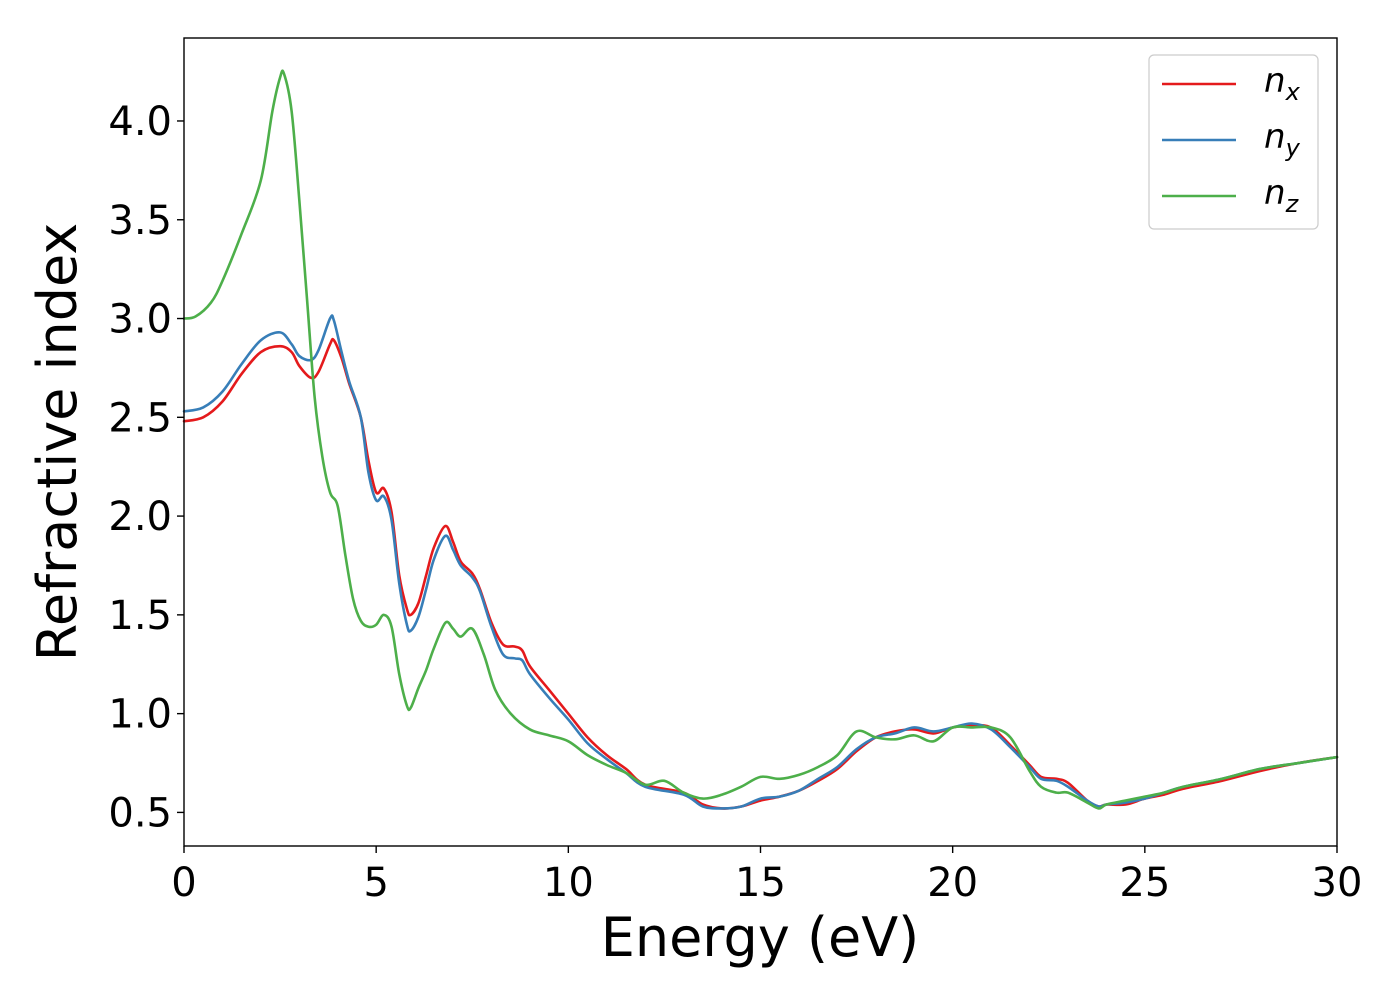 The image size is (1400, 1000). Describe the element at coordinates (140, 122) in the screenshot. I see `y-tick-label: 4.0` at that location.